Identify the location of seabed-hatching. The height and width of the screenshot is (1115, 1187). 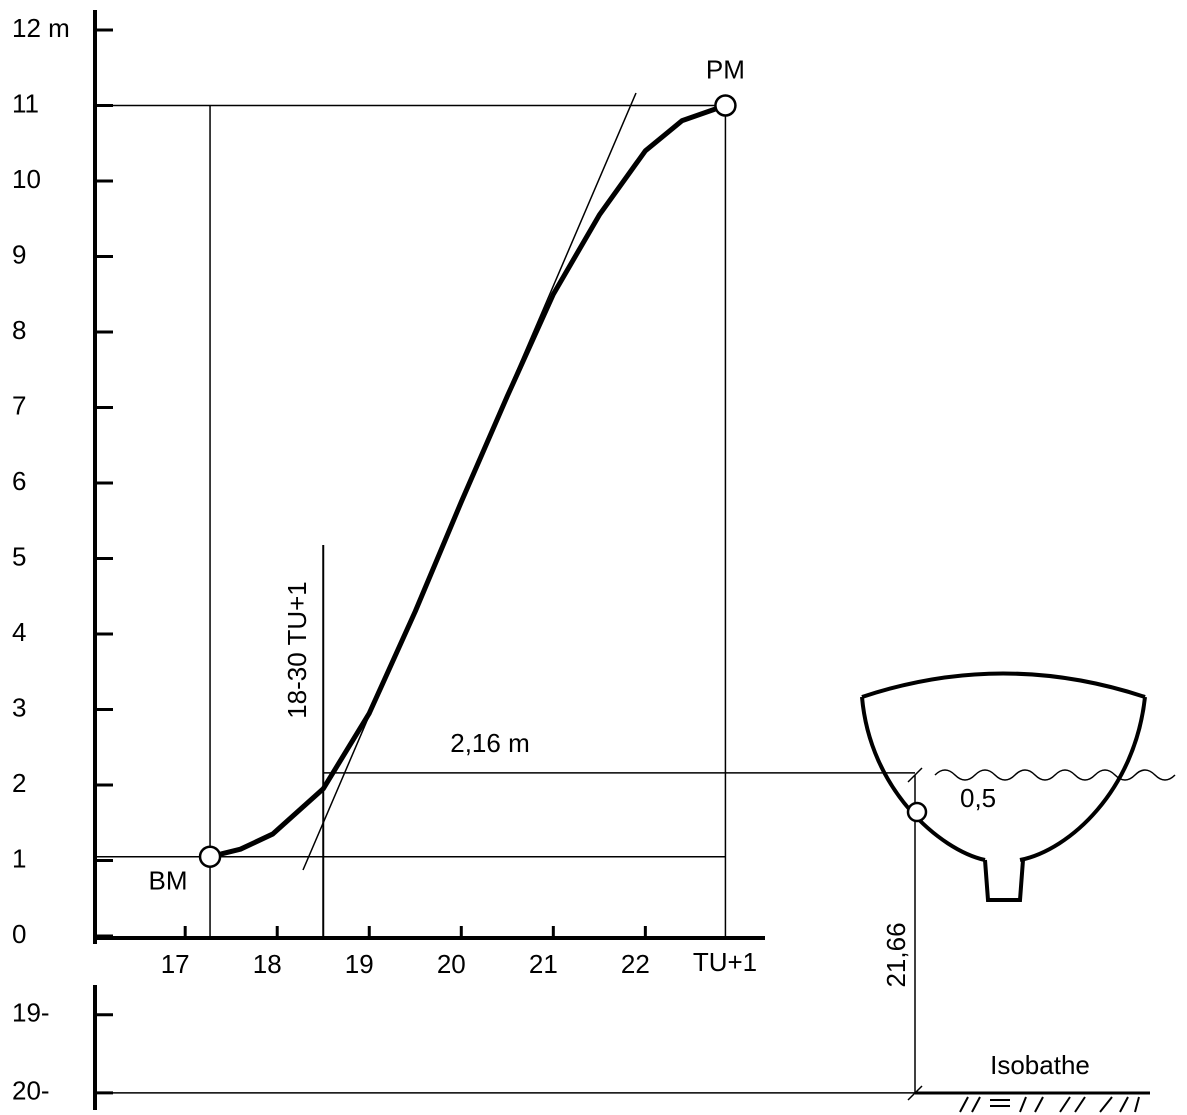
(1049, 1104).